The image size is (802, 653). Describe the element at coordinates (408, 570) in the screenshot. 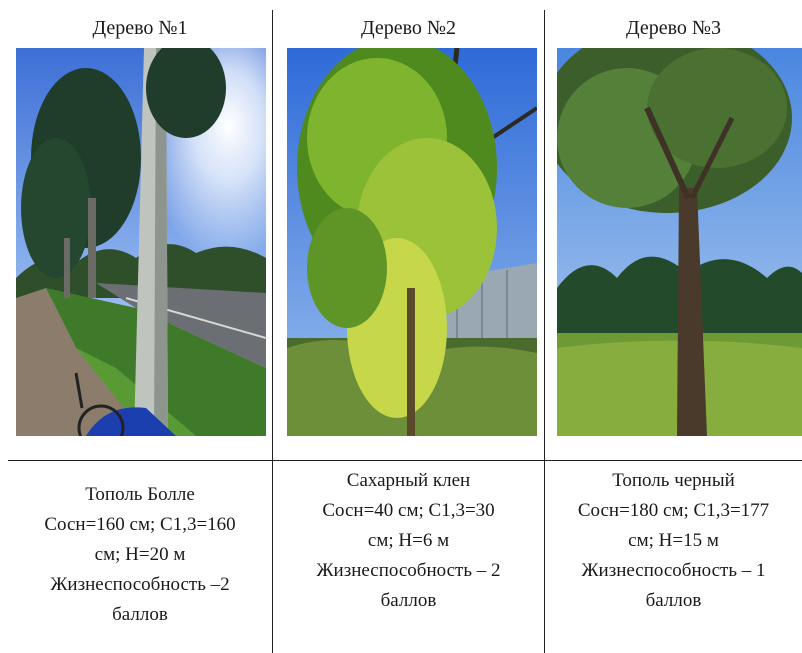

I see `tree-vitality: Жизнеспособность – 2` at that location.